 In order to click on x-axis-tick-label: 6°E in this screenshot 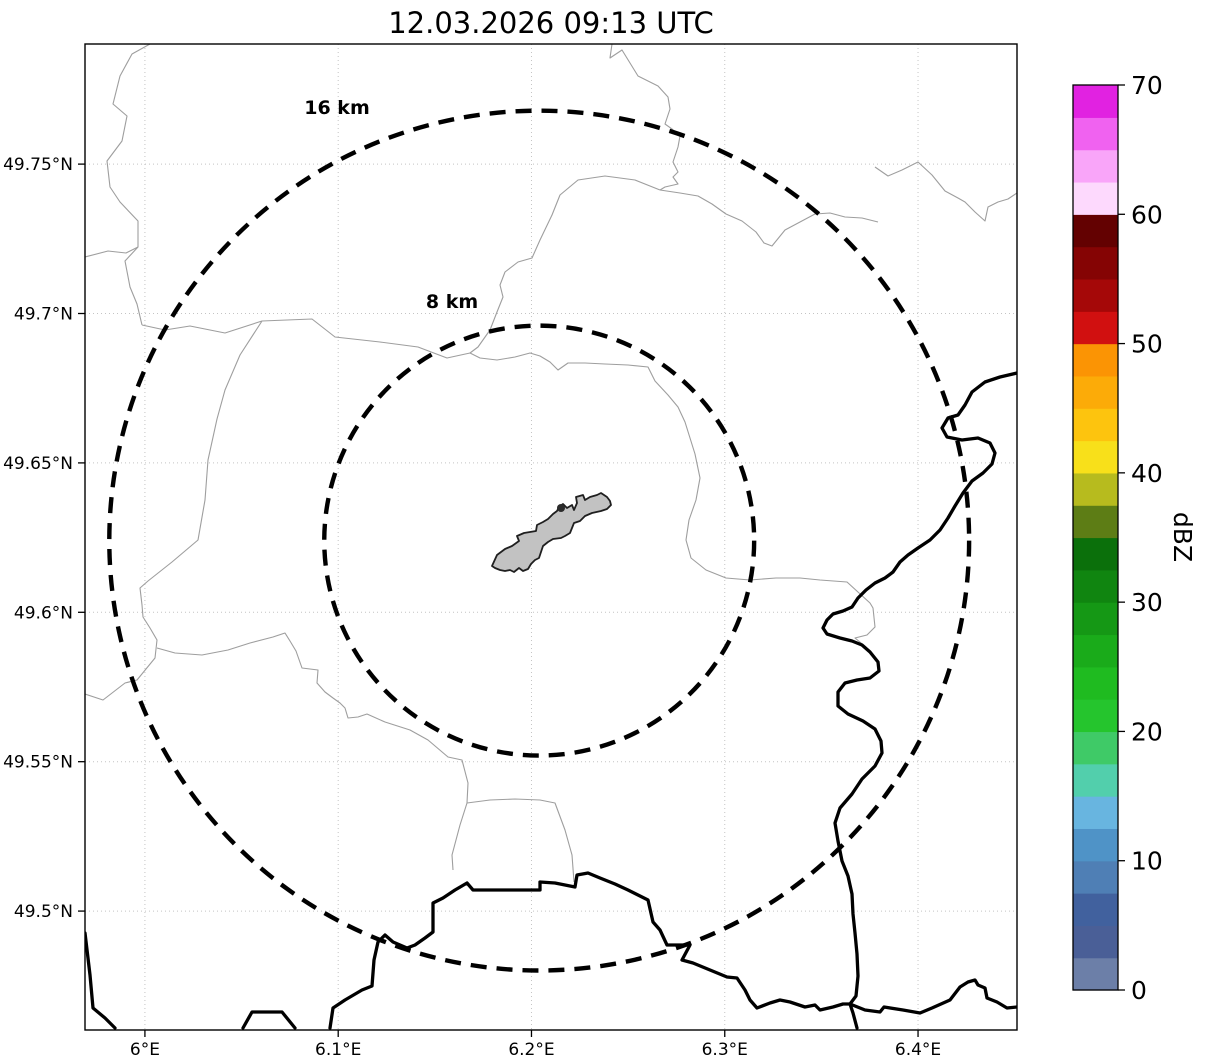, I will do `click(145, 1050)`.